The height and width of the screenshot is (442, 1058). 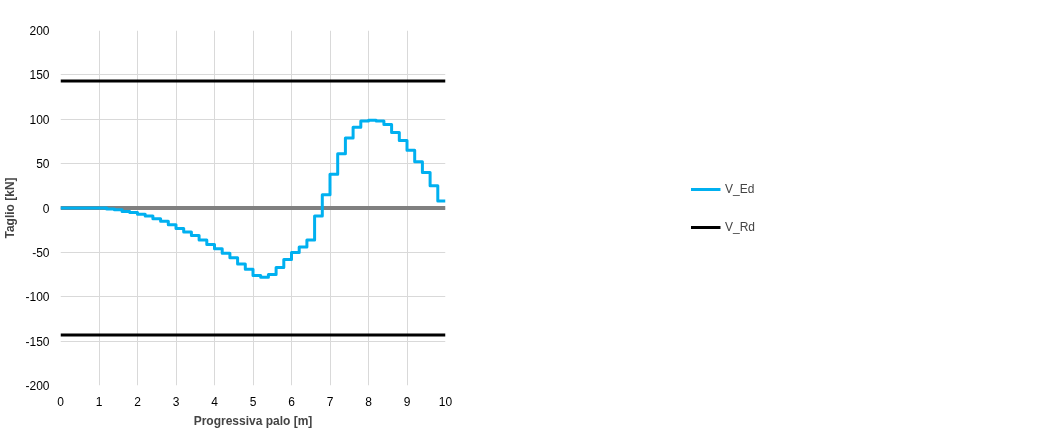 I want to click on y-tick-label: 200, so click(x=39, y=31).